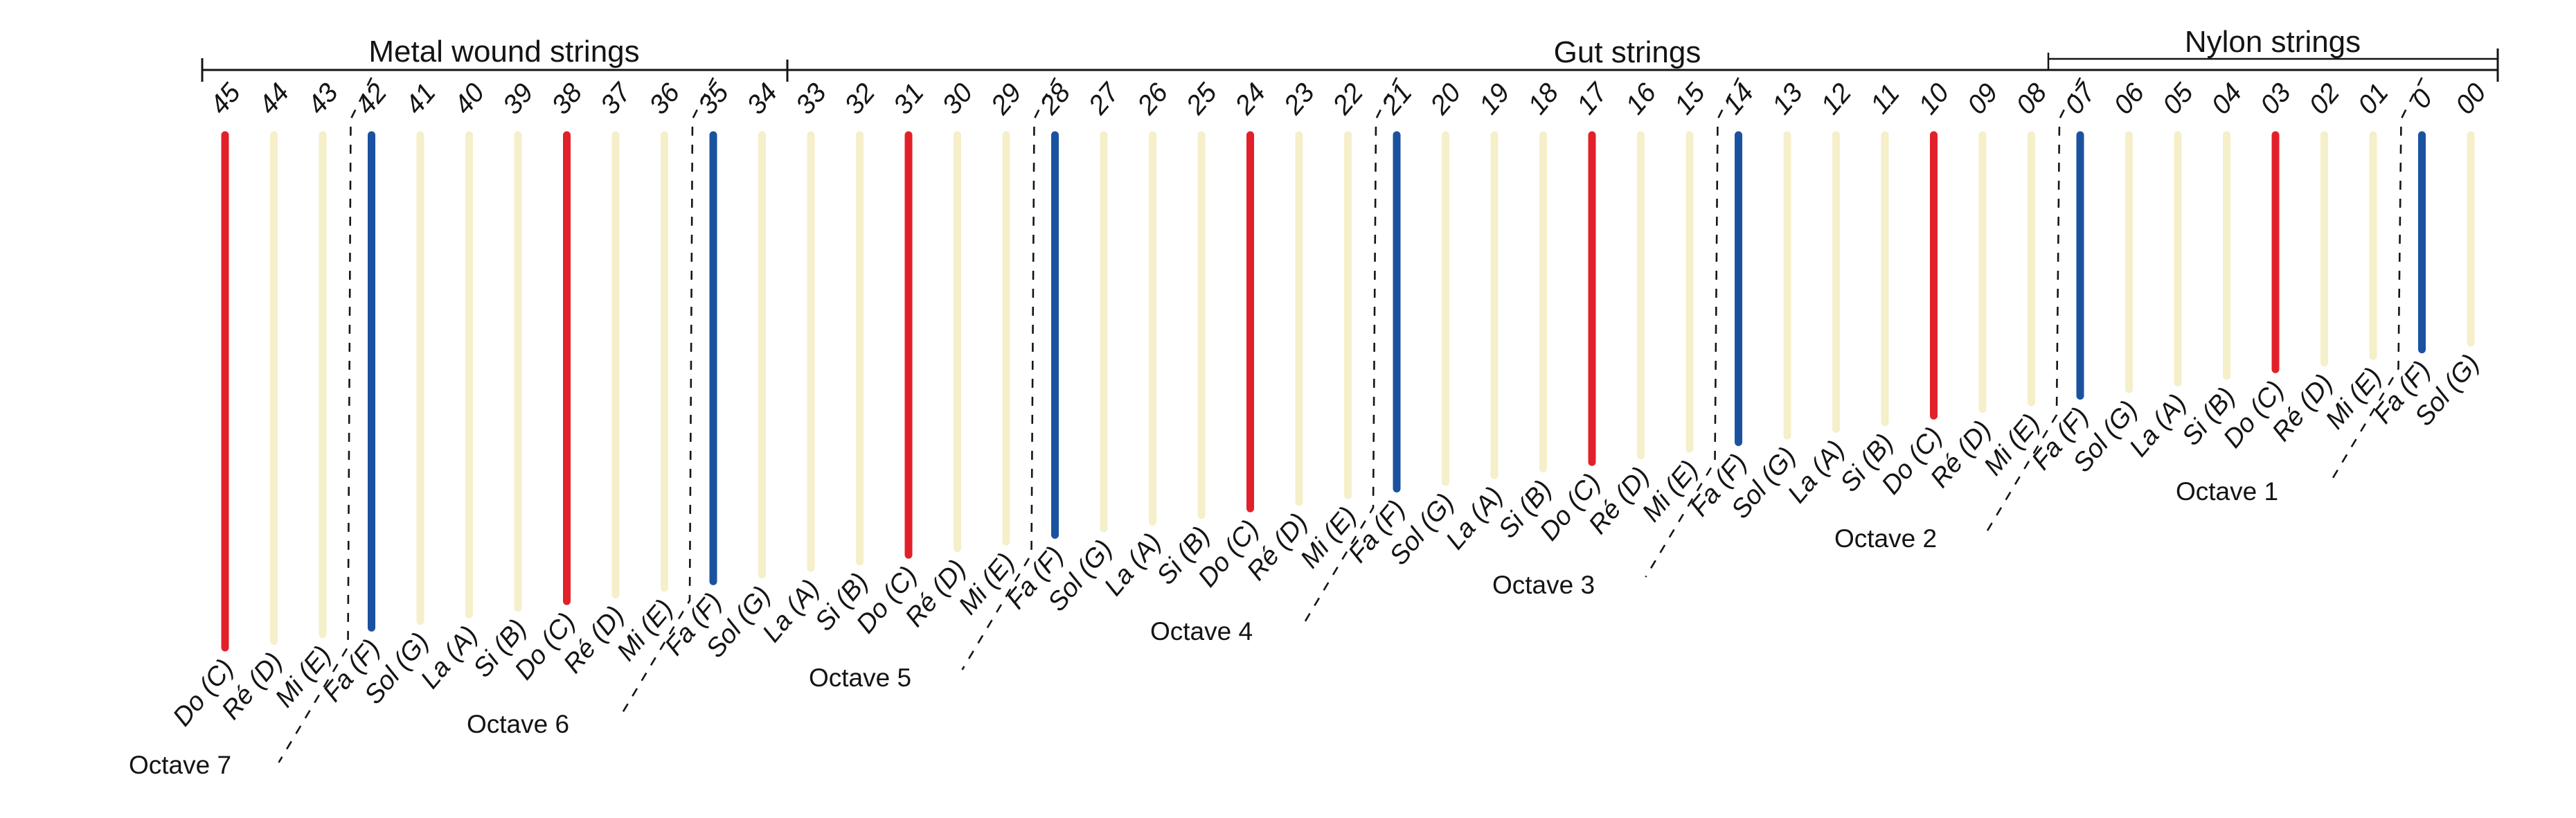 This screenshot has width=2576, height=818. Describe the element at coordinates (861, 99) in the screenshot. I see `string-number-32: 32` at that location.